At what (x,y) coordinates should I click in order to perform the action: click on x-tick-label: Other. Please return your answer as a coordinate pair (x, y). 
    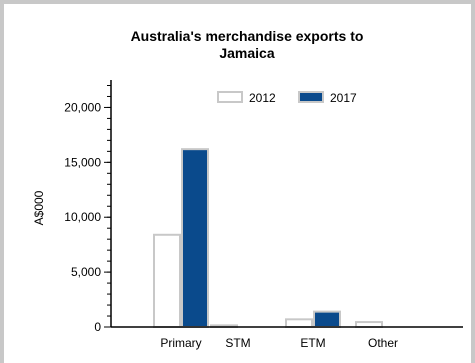
    Looking at the image, I should click on (383, 343).